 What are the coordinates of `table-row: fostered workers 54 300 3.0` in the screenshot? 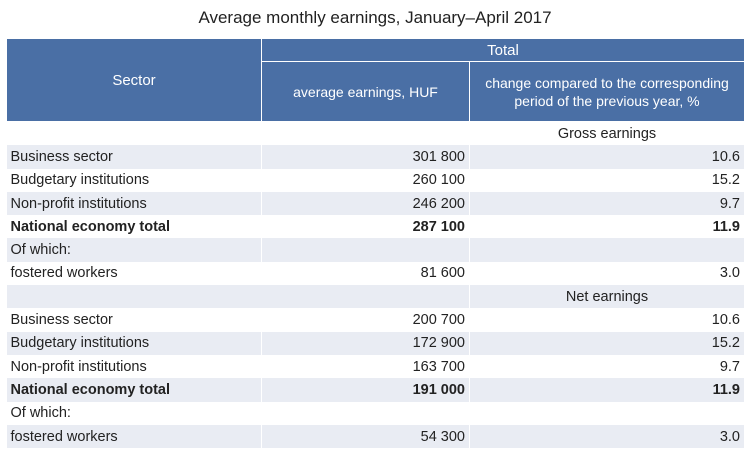 It's located at (375, 436).